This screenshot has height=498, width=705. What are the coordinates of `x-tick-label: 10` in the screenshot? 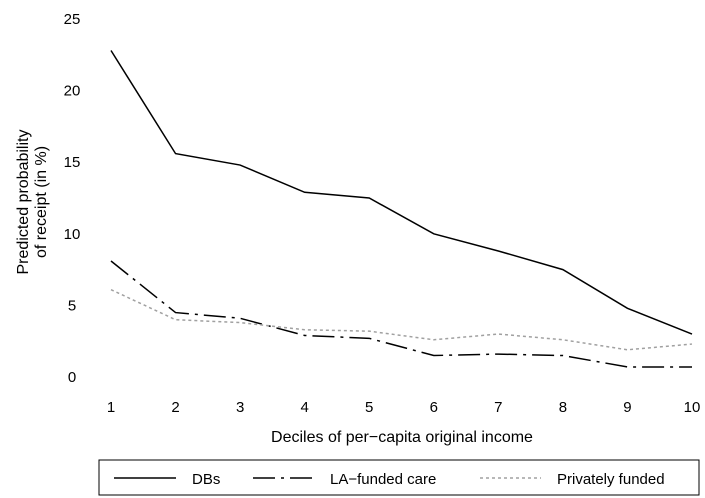 It's located at (692, 407).